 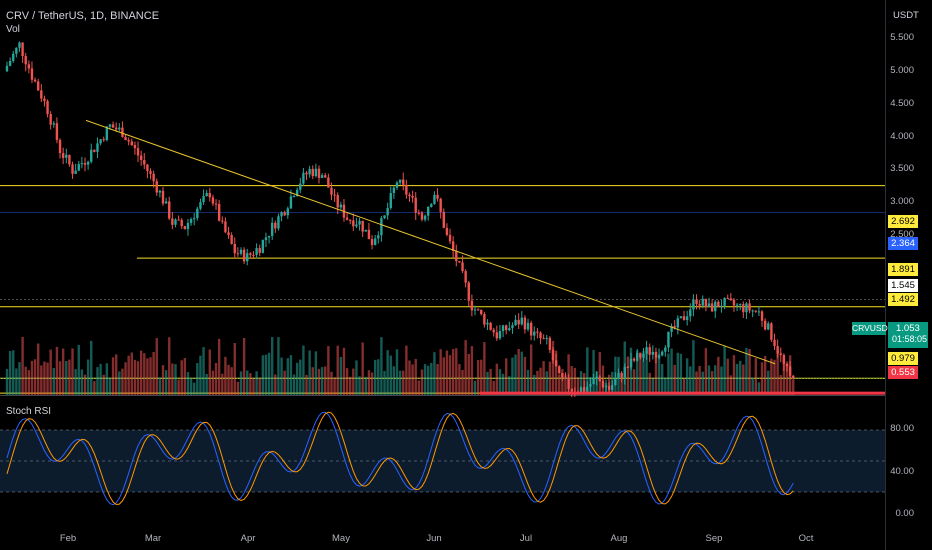 What do you see at coordinates (153, 538) in the screenshot?
I see `time-tick: Mar` at bounding box center [153, 538].